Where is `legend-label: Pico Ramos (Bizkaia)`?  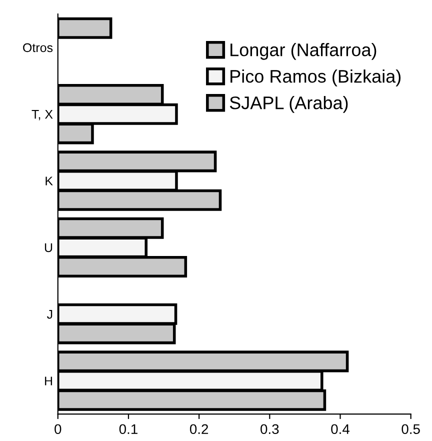
legend-label: Pico Ramos (Bizkaia) is located at coordinates (315, 77).